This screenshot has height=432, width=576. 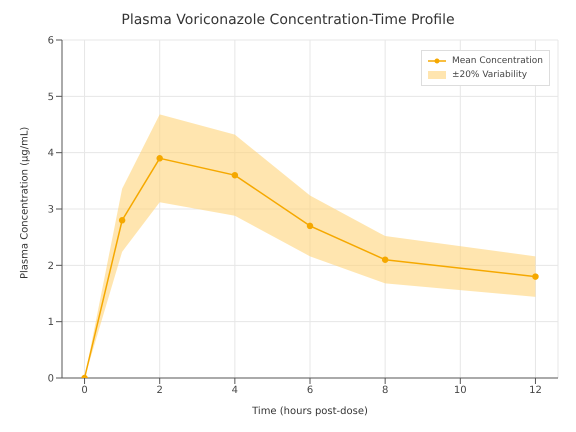 What do you see at coordinates (25, 202) in the screenshot?
I see `y-axis-title: Plasma Concentration (µg/mL)` at bounding box center [25, 202].